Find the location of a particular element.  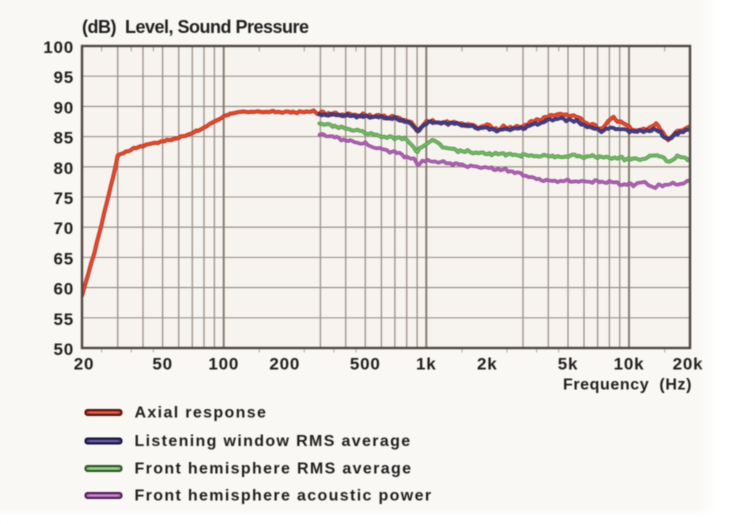

svg-text: 65 is located at coordinates (63, 258).